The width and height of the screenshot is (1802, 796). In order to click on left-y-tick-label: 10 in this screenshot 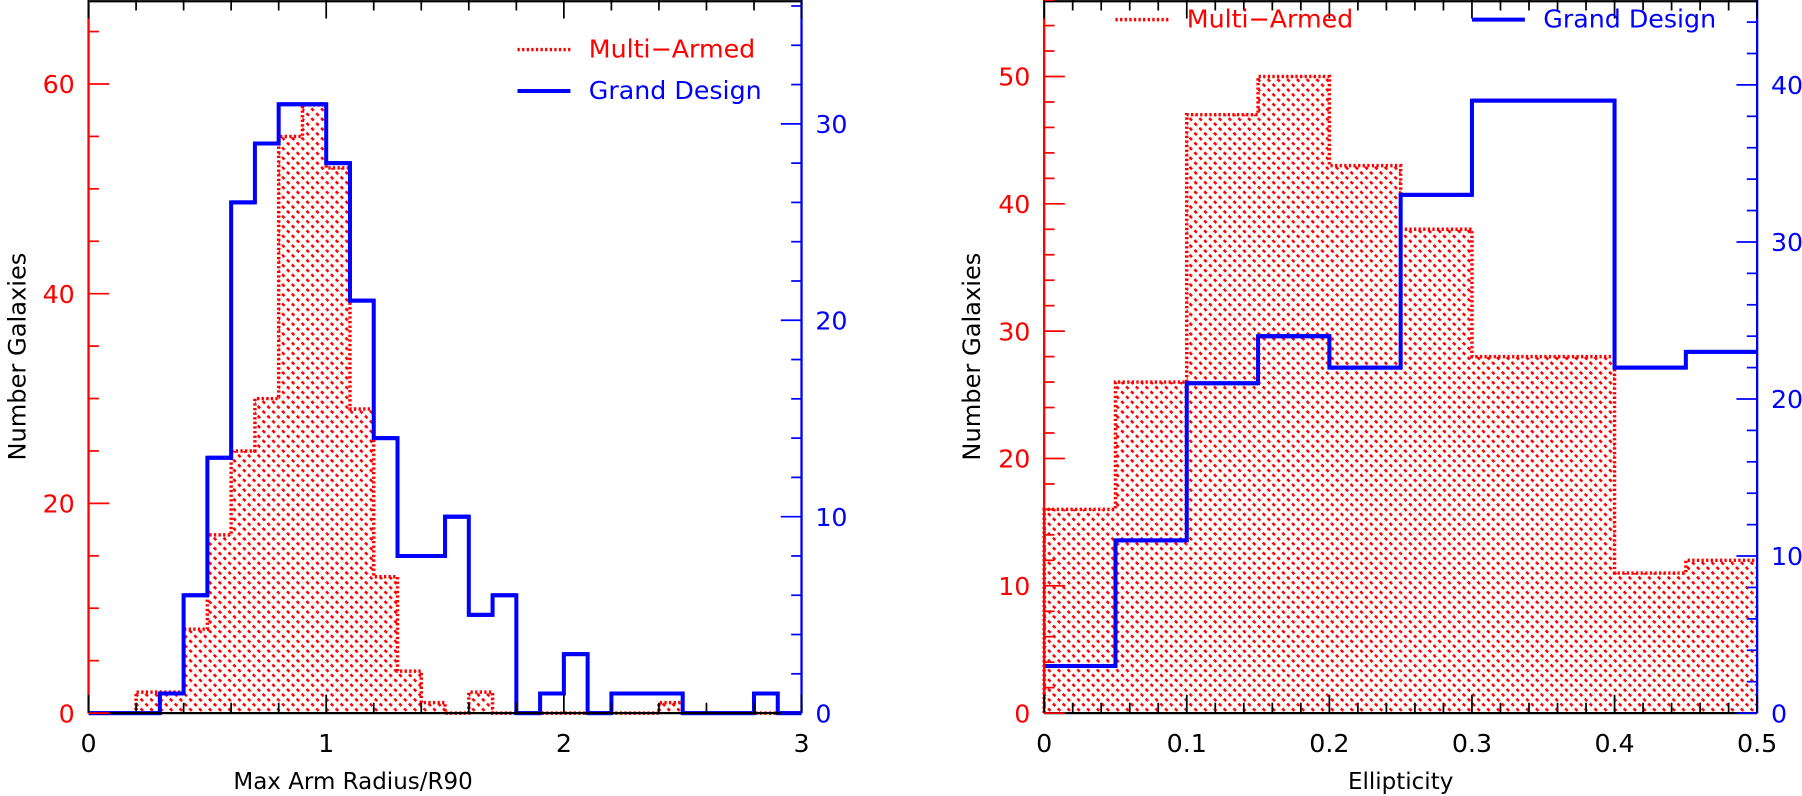, I will do `click(1014, 586)`.